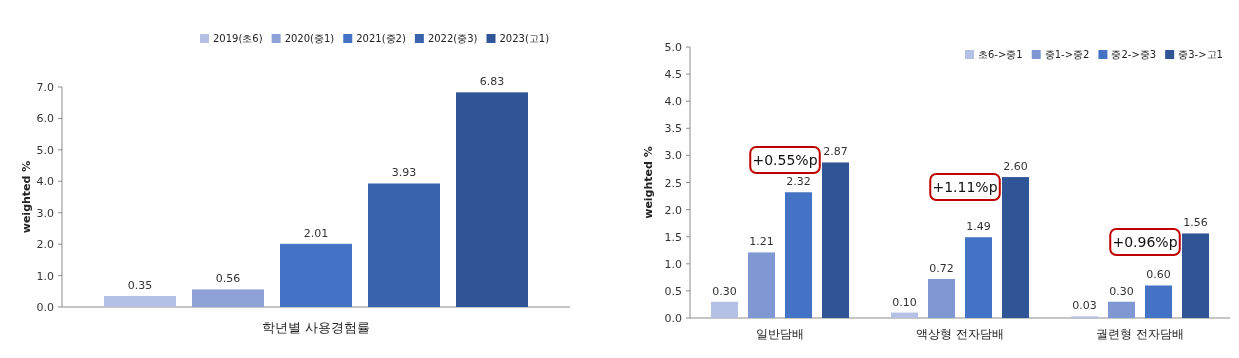  What do you see at coordinates (45, 87) in the screenshot?
I see `y-tick-label: 7.0` at bounding box center [45, 87].